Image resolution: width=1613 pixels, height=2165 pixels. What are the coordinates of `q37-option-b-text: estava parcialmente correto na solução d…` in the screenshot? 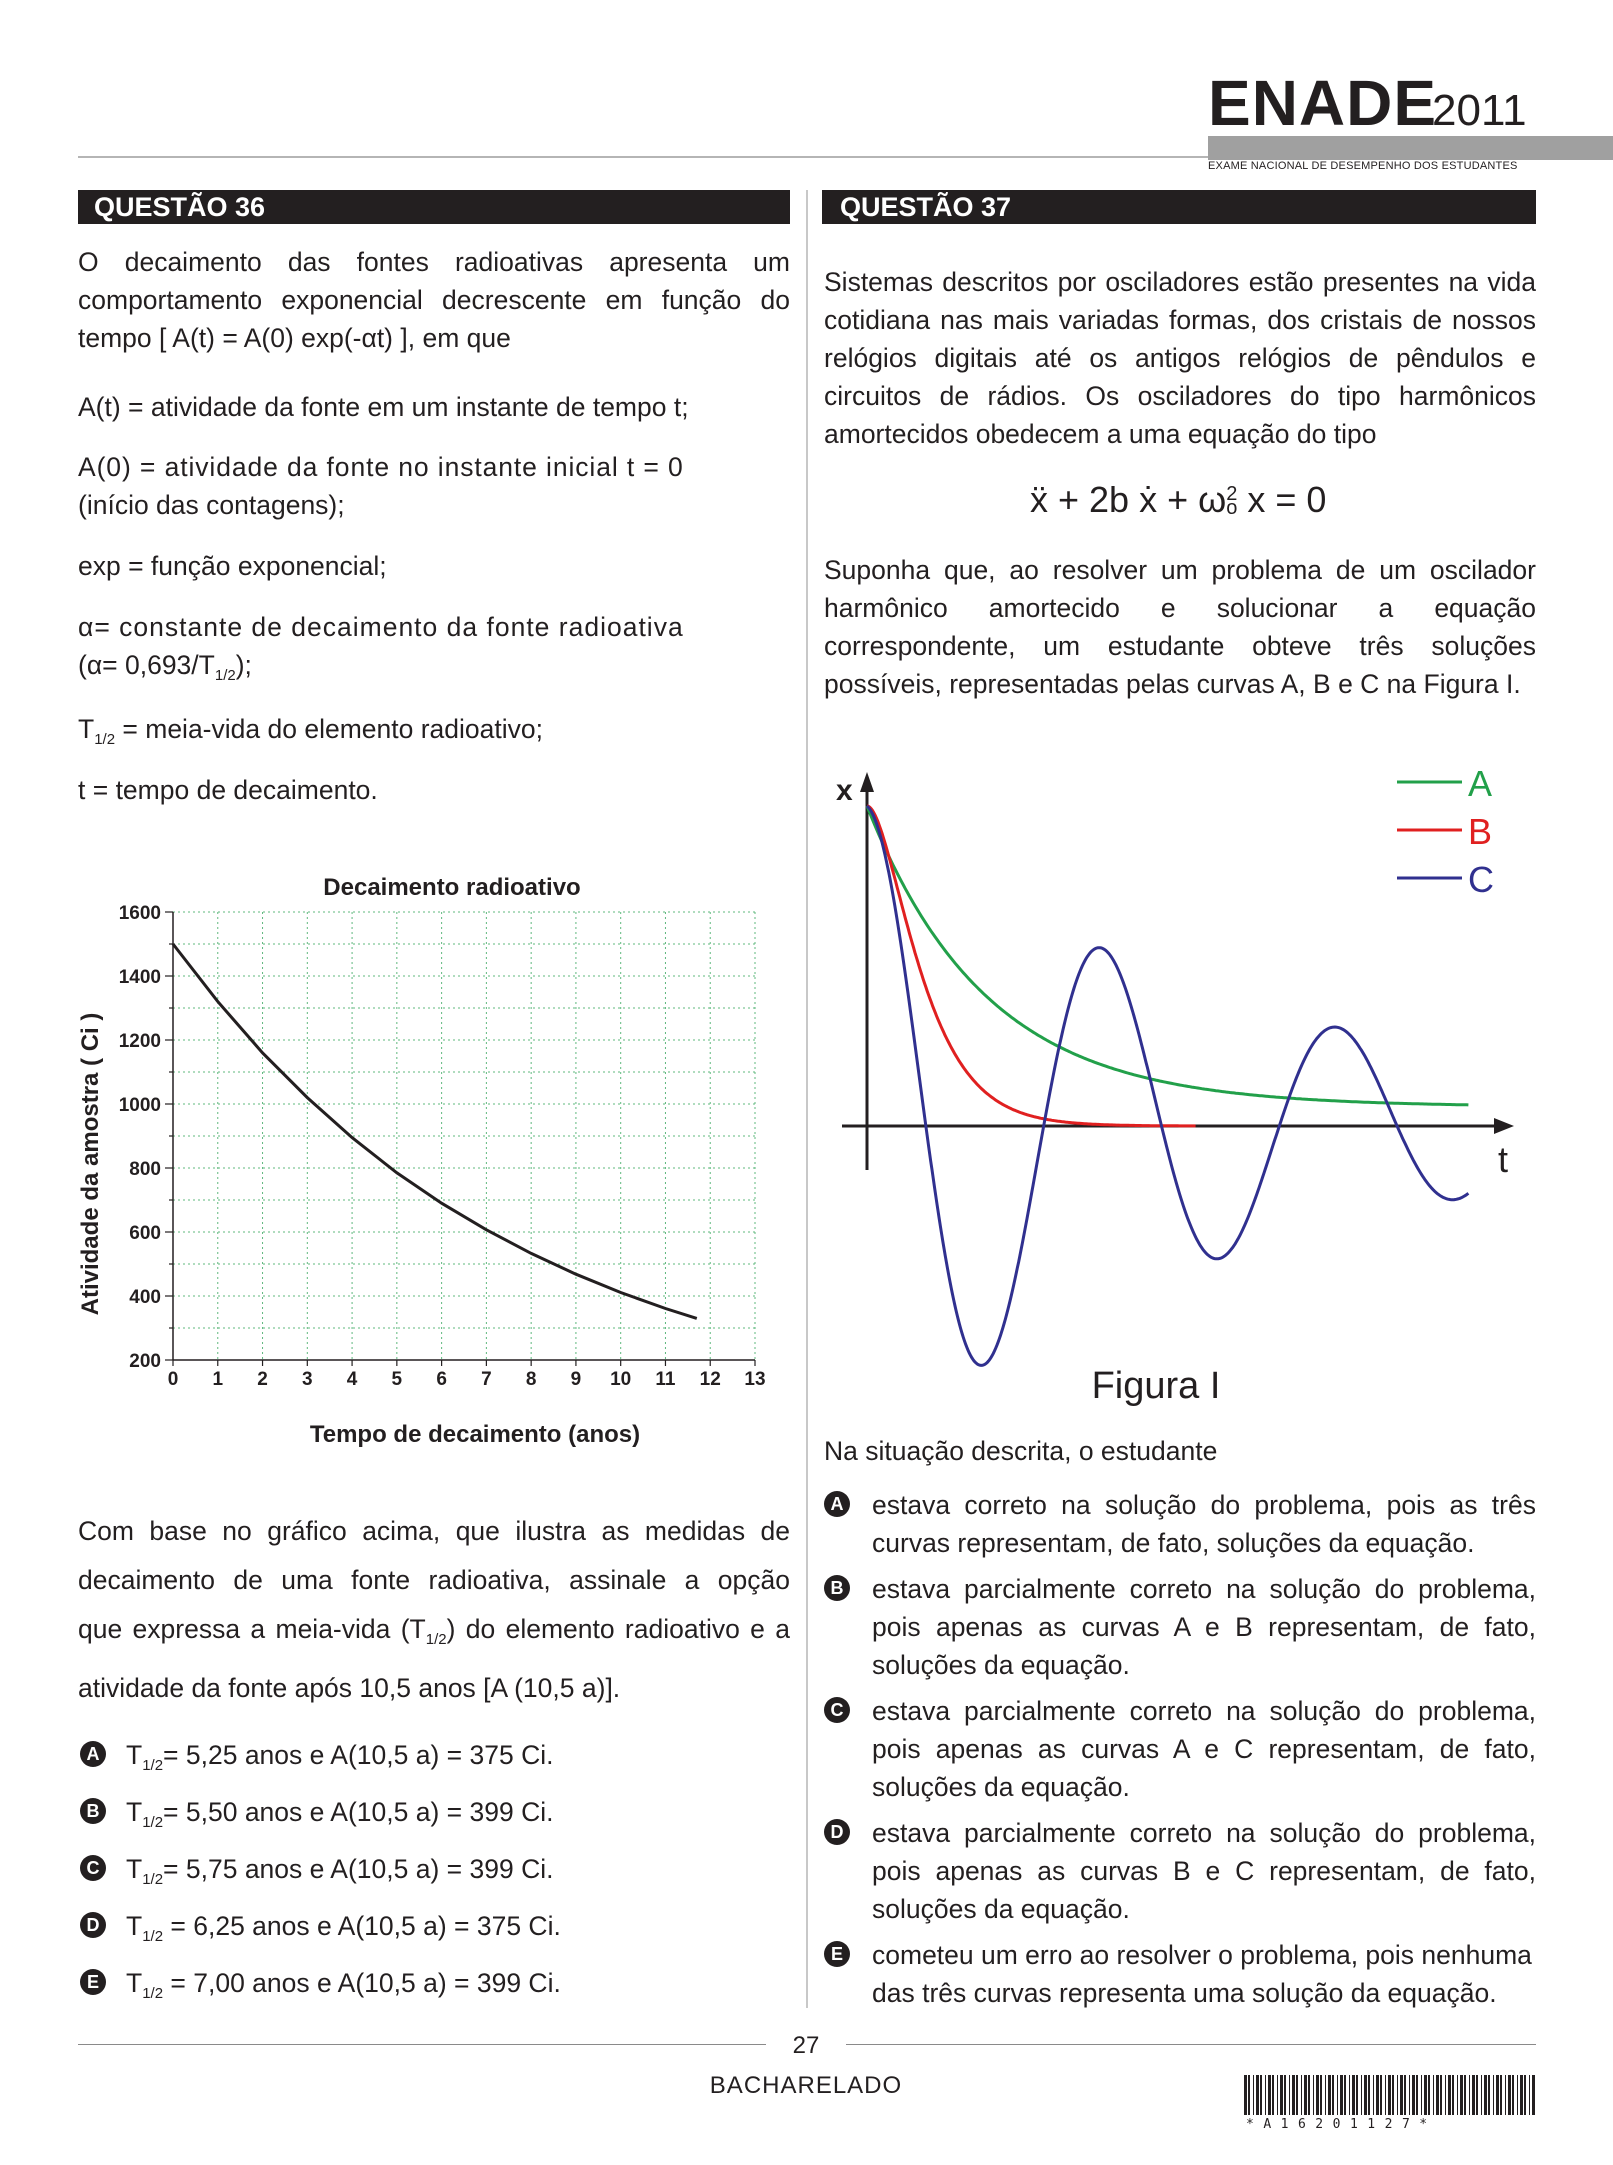 It's located at (1204, 1627).